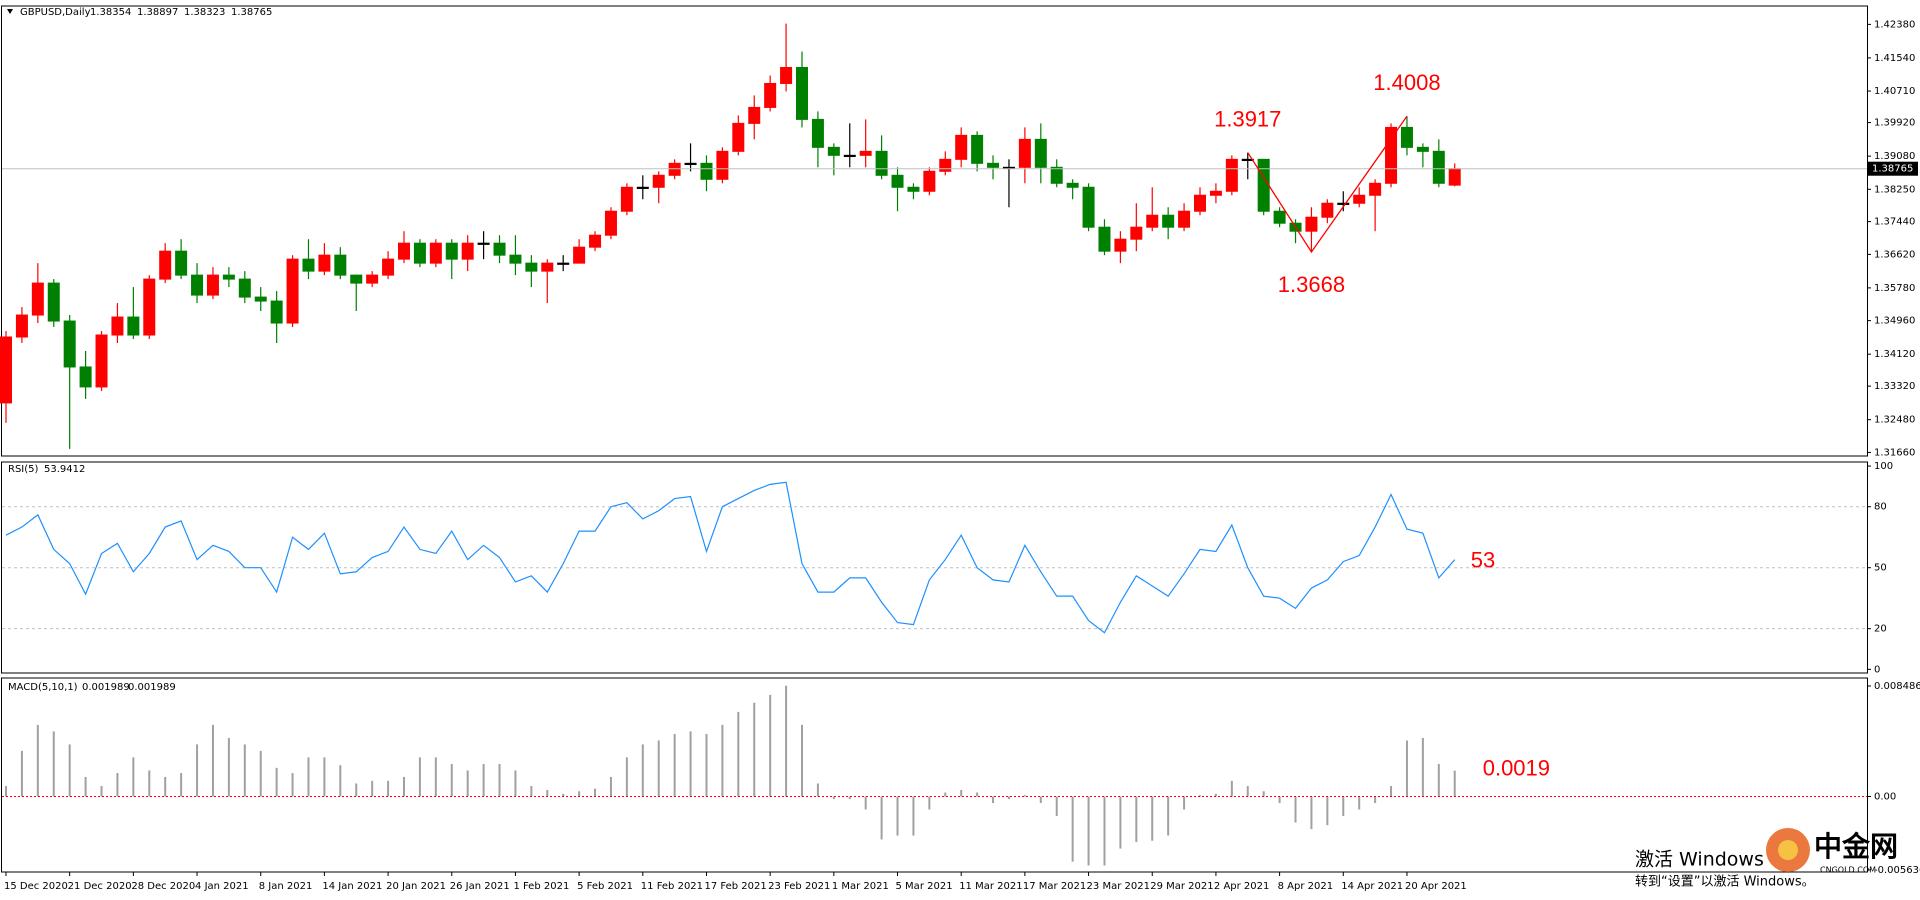 This screenshot has width=1920, height=900. What do you see at coordinates (730, 557) in the screenshot?
I see `rsi-line` at bounding box center [730, 557].